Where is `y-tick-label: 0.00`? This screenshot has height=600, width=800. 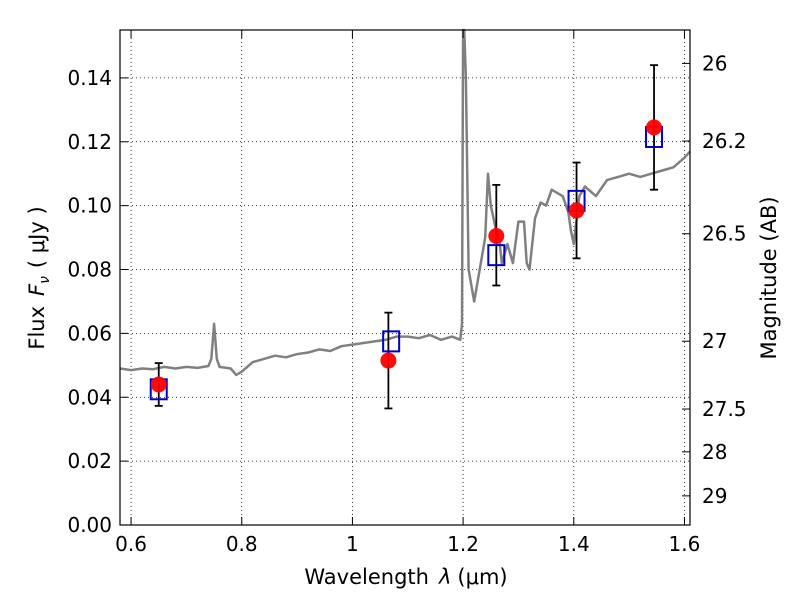
y-tick-label: 0.00 is located at coordinates (89, 525).